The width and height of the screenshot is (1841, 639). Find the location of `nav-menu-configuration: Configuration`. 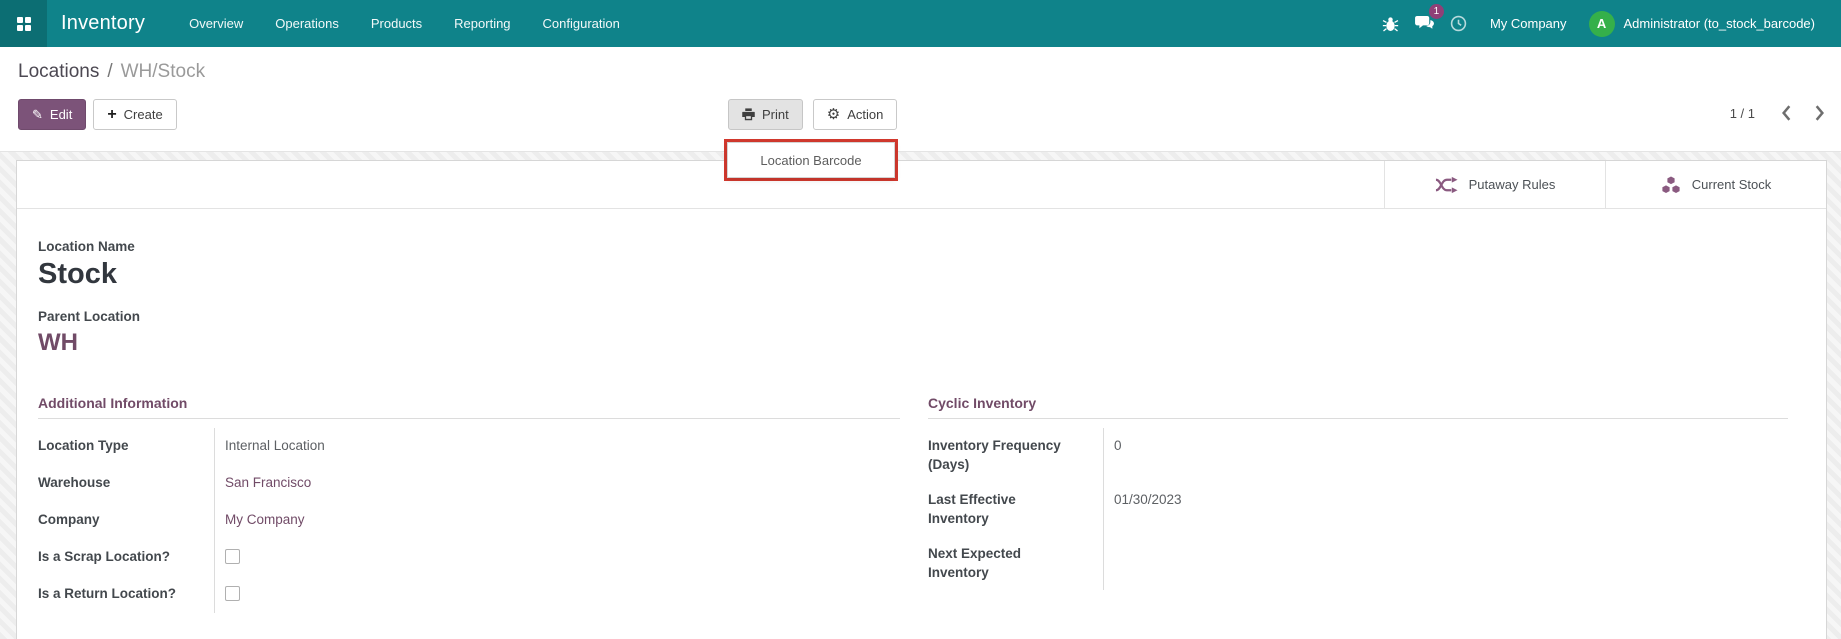

nav-menu-configuration: Configuration is located at coordinates (581, 23).